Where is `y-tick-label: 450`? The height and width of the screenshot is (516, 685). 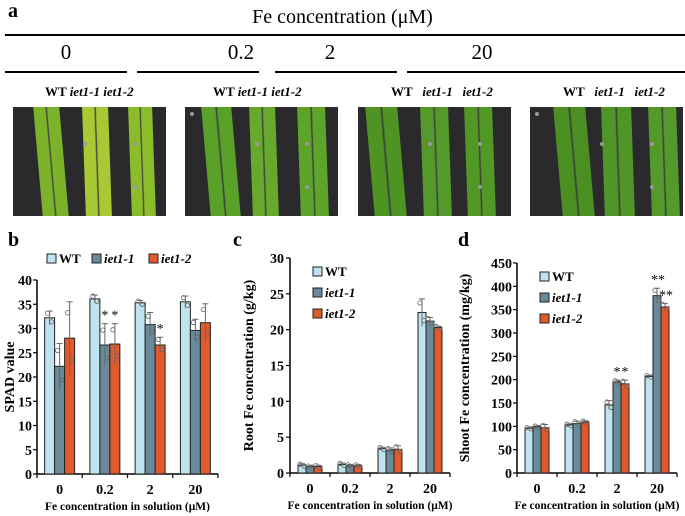
y-tick-label: 450 is located at coordinates (501, 264).